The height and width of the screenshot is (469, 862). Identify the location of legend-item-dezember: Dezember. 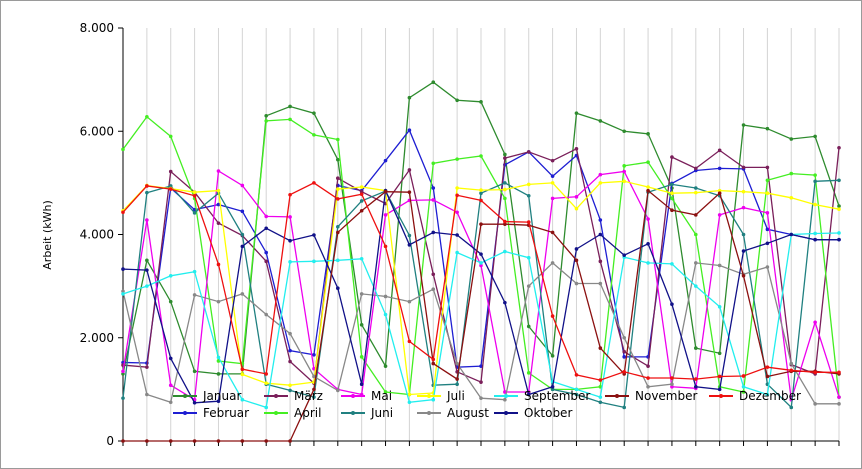
(755, 396).